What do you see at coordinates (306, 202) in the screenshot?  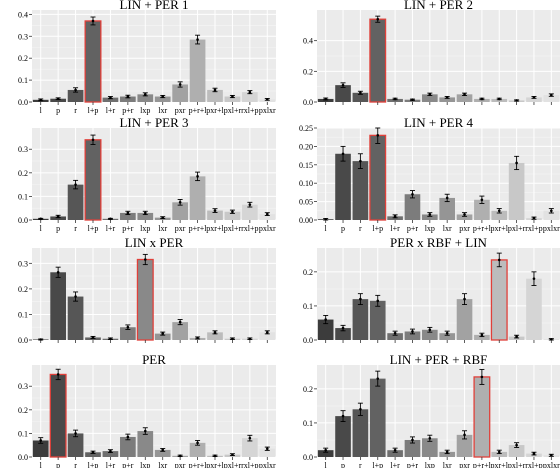 I see `y-tick-label: 0.05` at bounding box center [306, 202].